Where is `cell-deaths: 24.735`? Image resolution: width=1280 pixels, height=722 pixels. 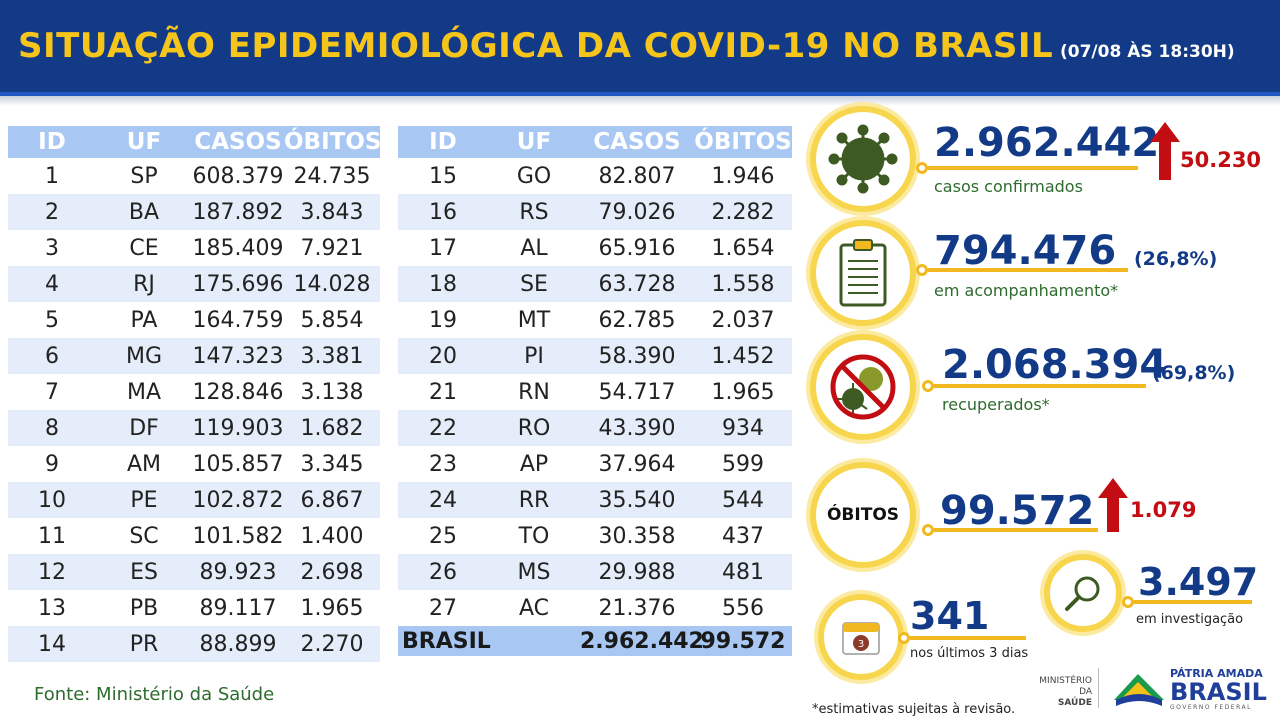 cell-deaths: 24.735 is located at coordinates (332, 176).